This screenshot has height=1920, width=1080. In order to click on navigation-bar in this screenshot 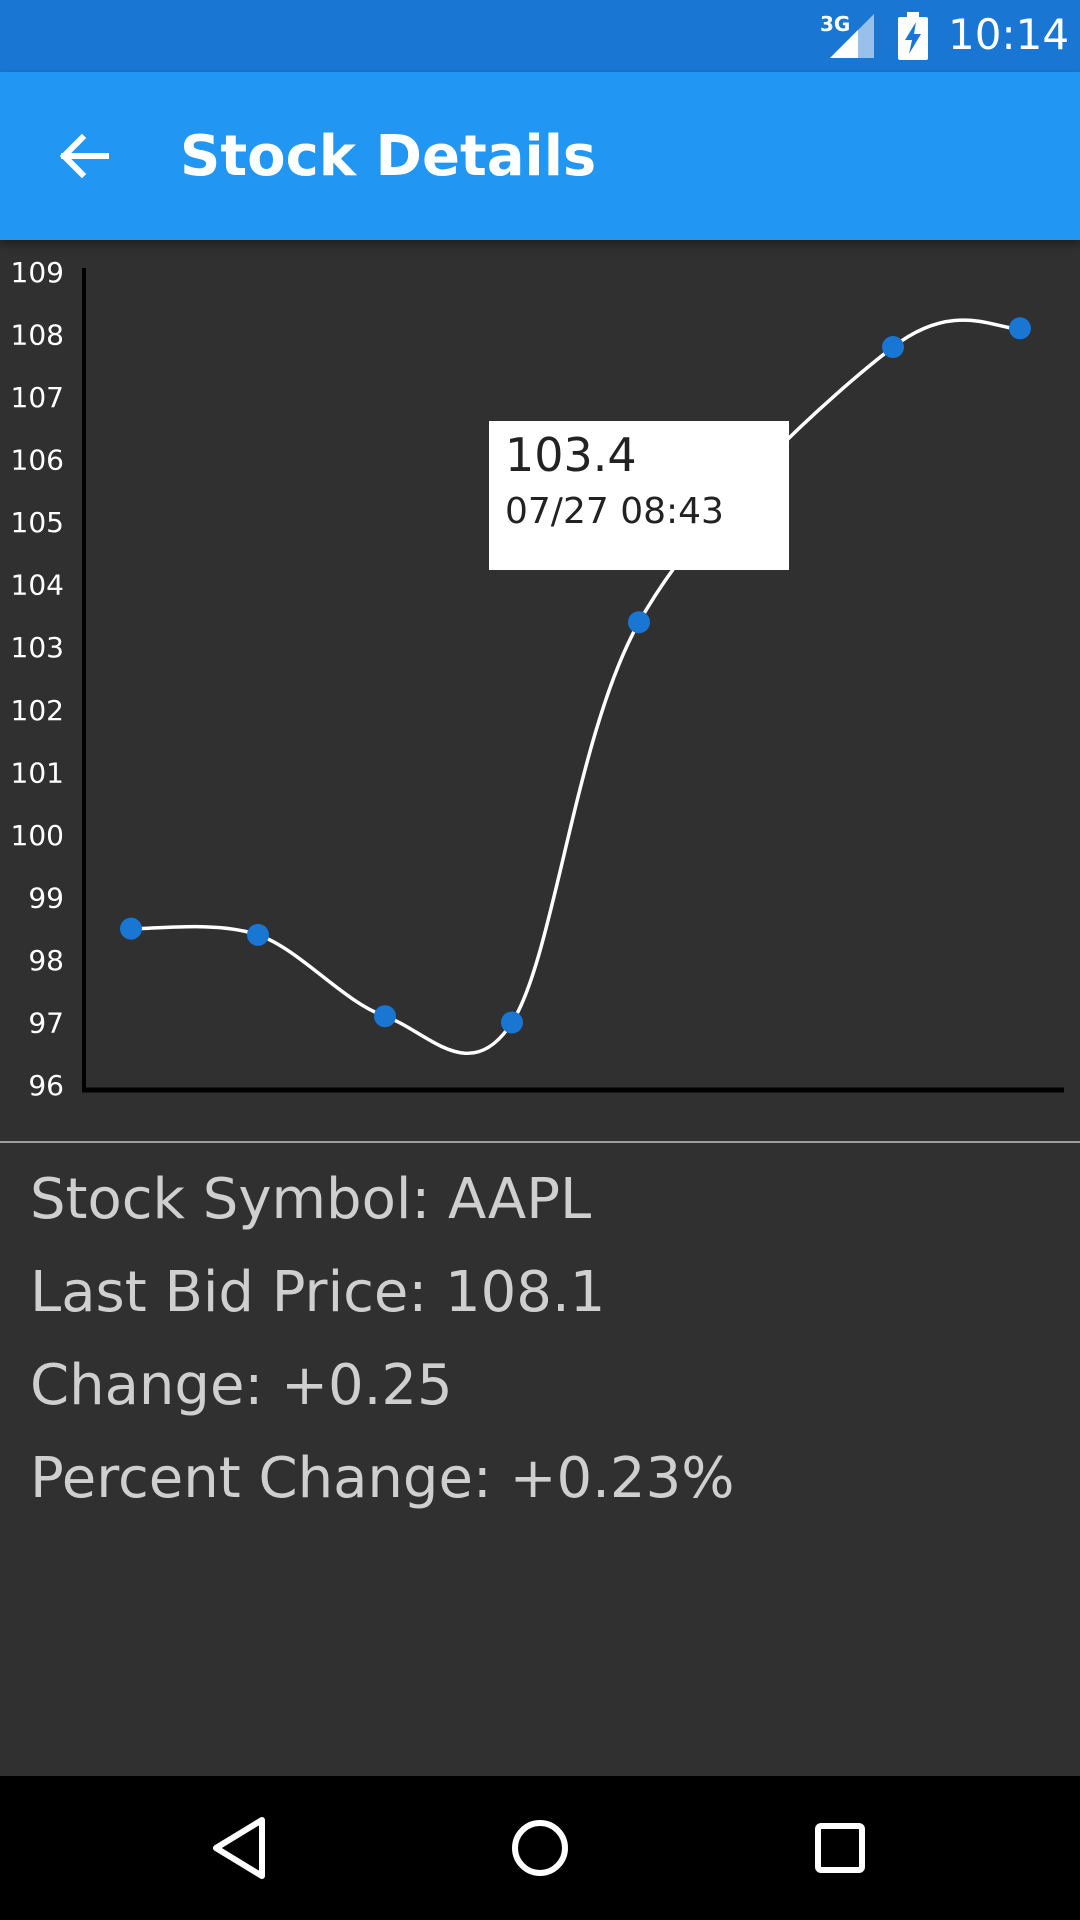, I will do `click(540, 1848)`.